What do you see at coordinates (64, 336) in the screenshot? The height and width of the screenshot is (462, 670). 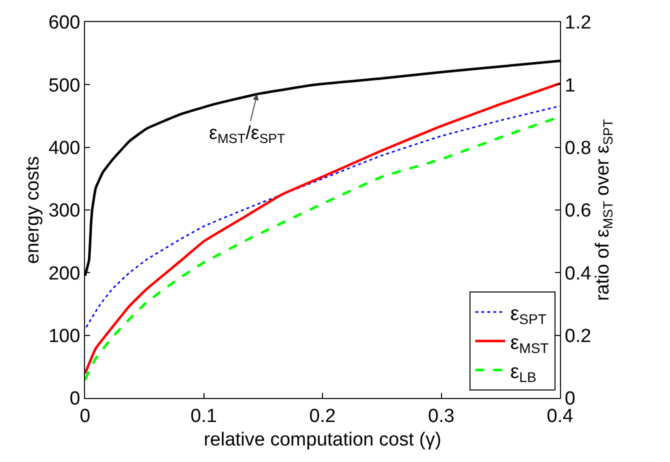 I see `y-tick-label: 100` at bounding box center [64, 336].